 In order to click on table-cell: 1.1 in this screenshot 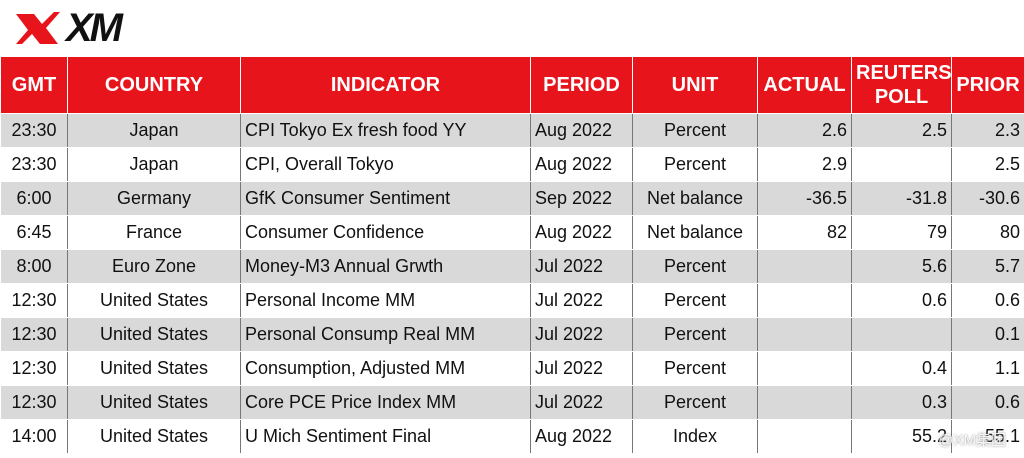, I will do `click(987, 368)`.